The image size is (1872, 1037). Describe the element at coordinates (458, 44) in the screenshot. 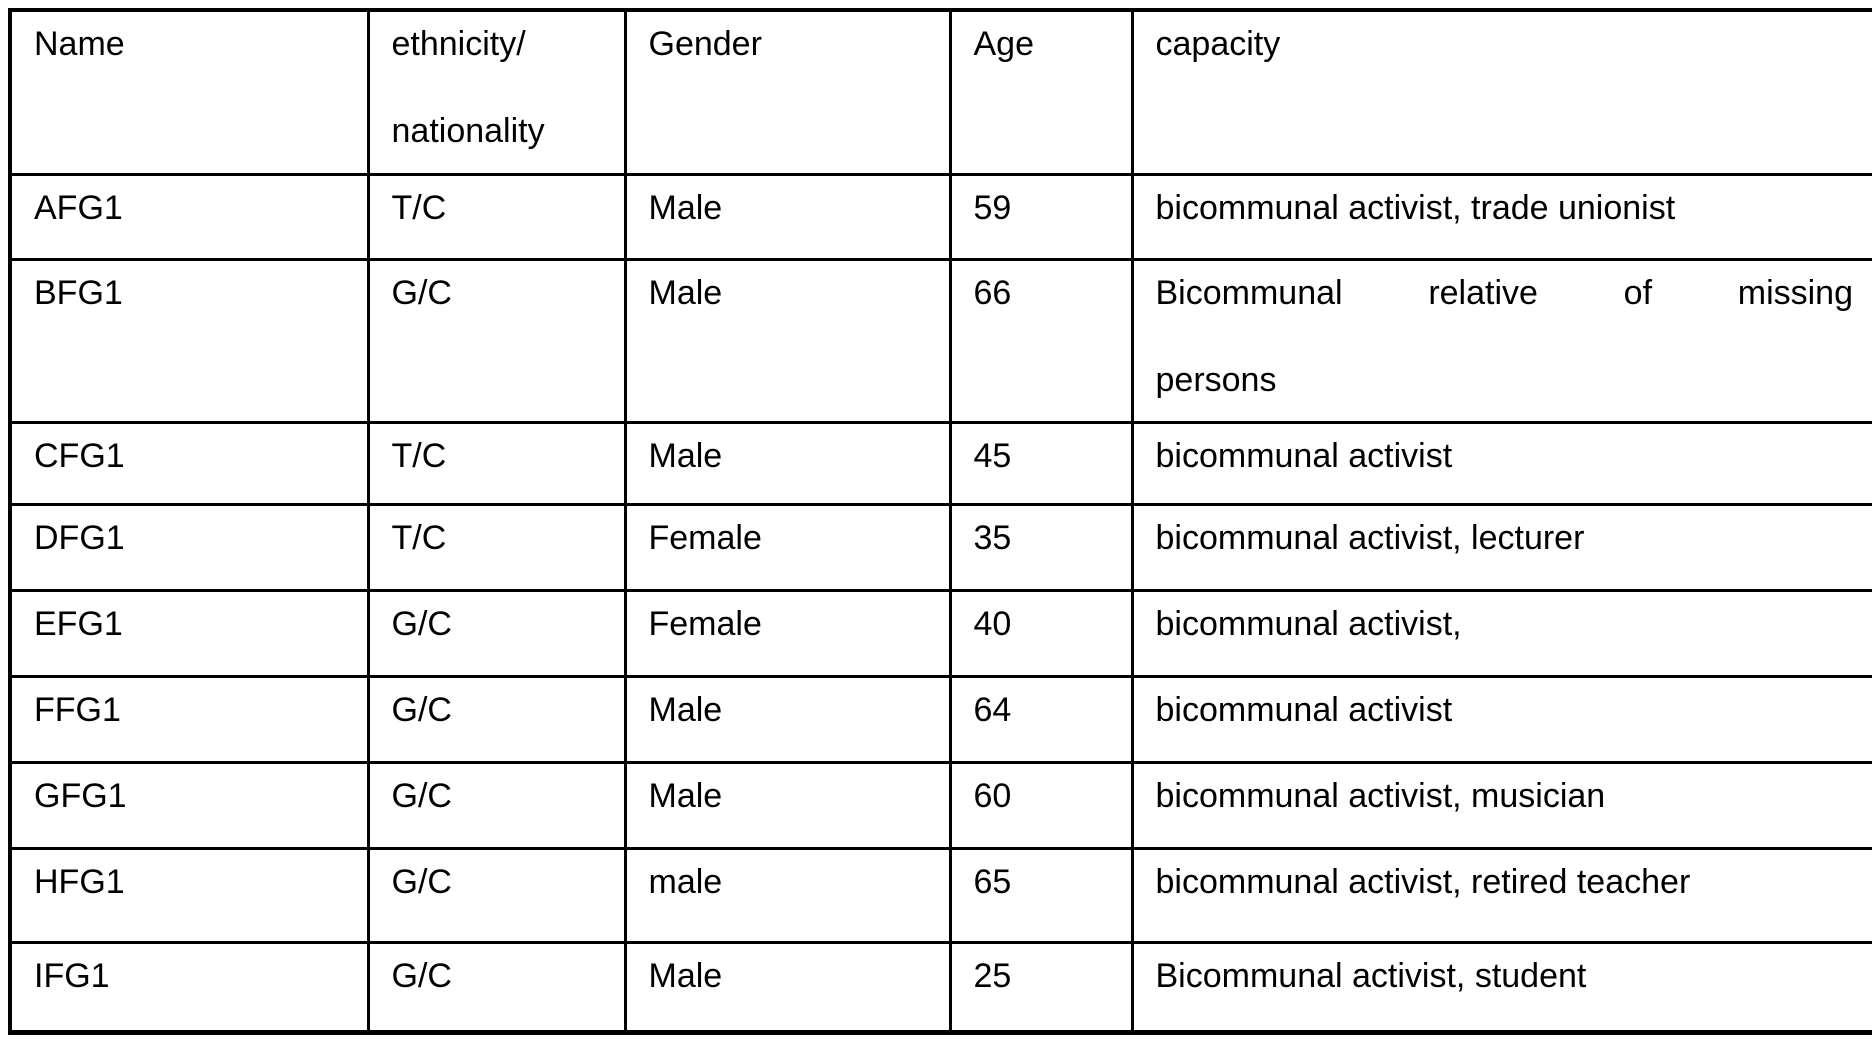

I see `cell-text: ethnicity/` at that location.